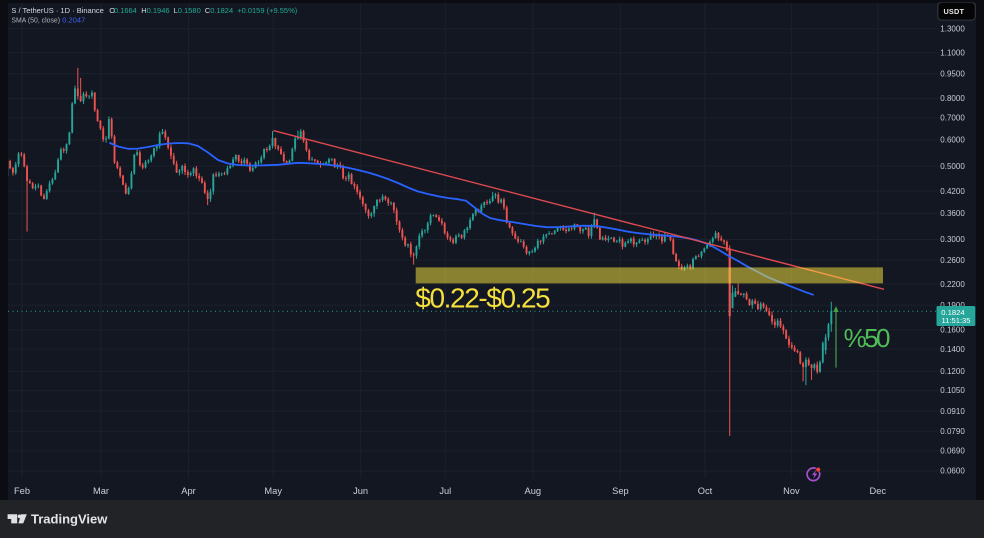 This screenshot has height=538, width=984. Describe the element at coordinates (143, 10) in the screenshot. I see `svg-text: H` at that location.